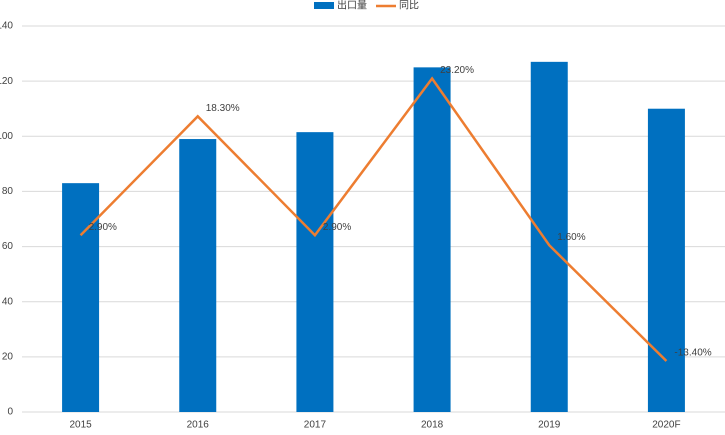  I want to click on y-tick-label: 120, so click(6, 81).